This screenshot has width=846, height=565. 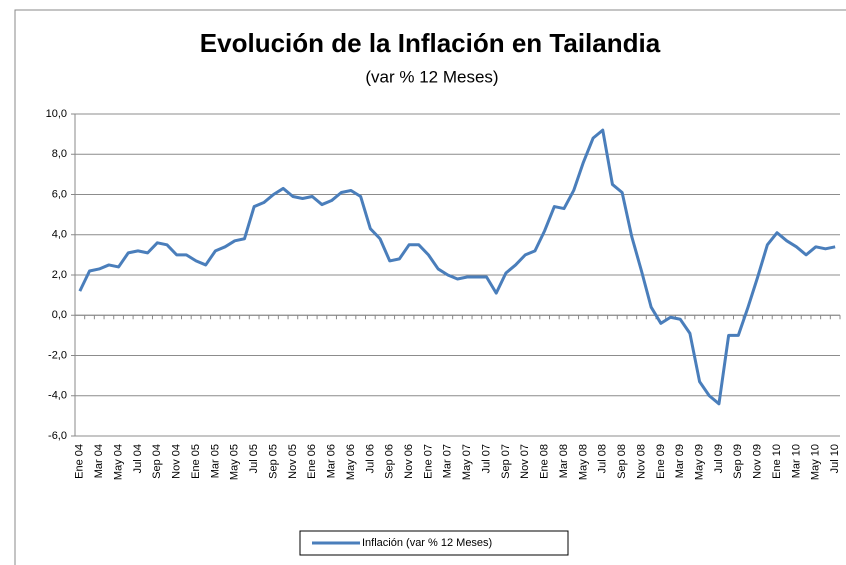 I want to click on x-tick-label: Ene 05, so click(x=196, y=461).